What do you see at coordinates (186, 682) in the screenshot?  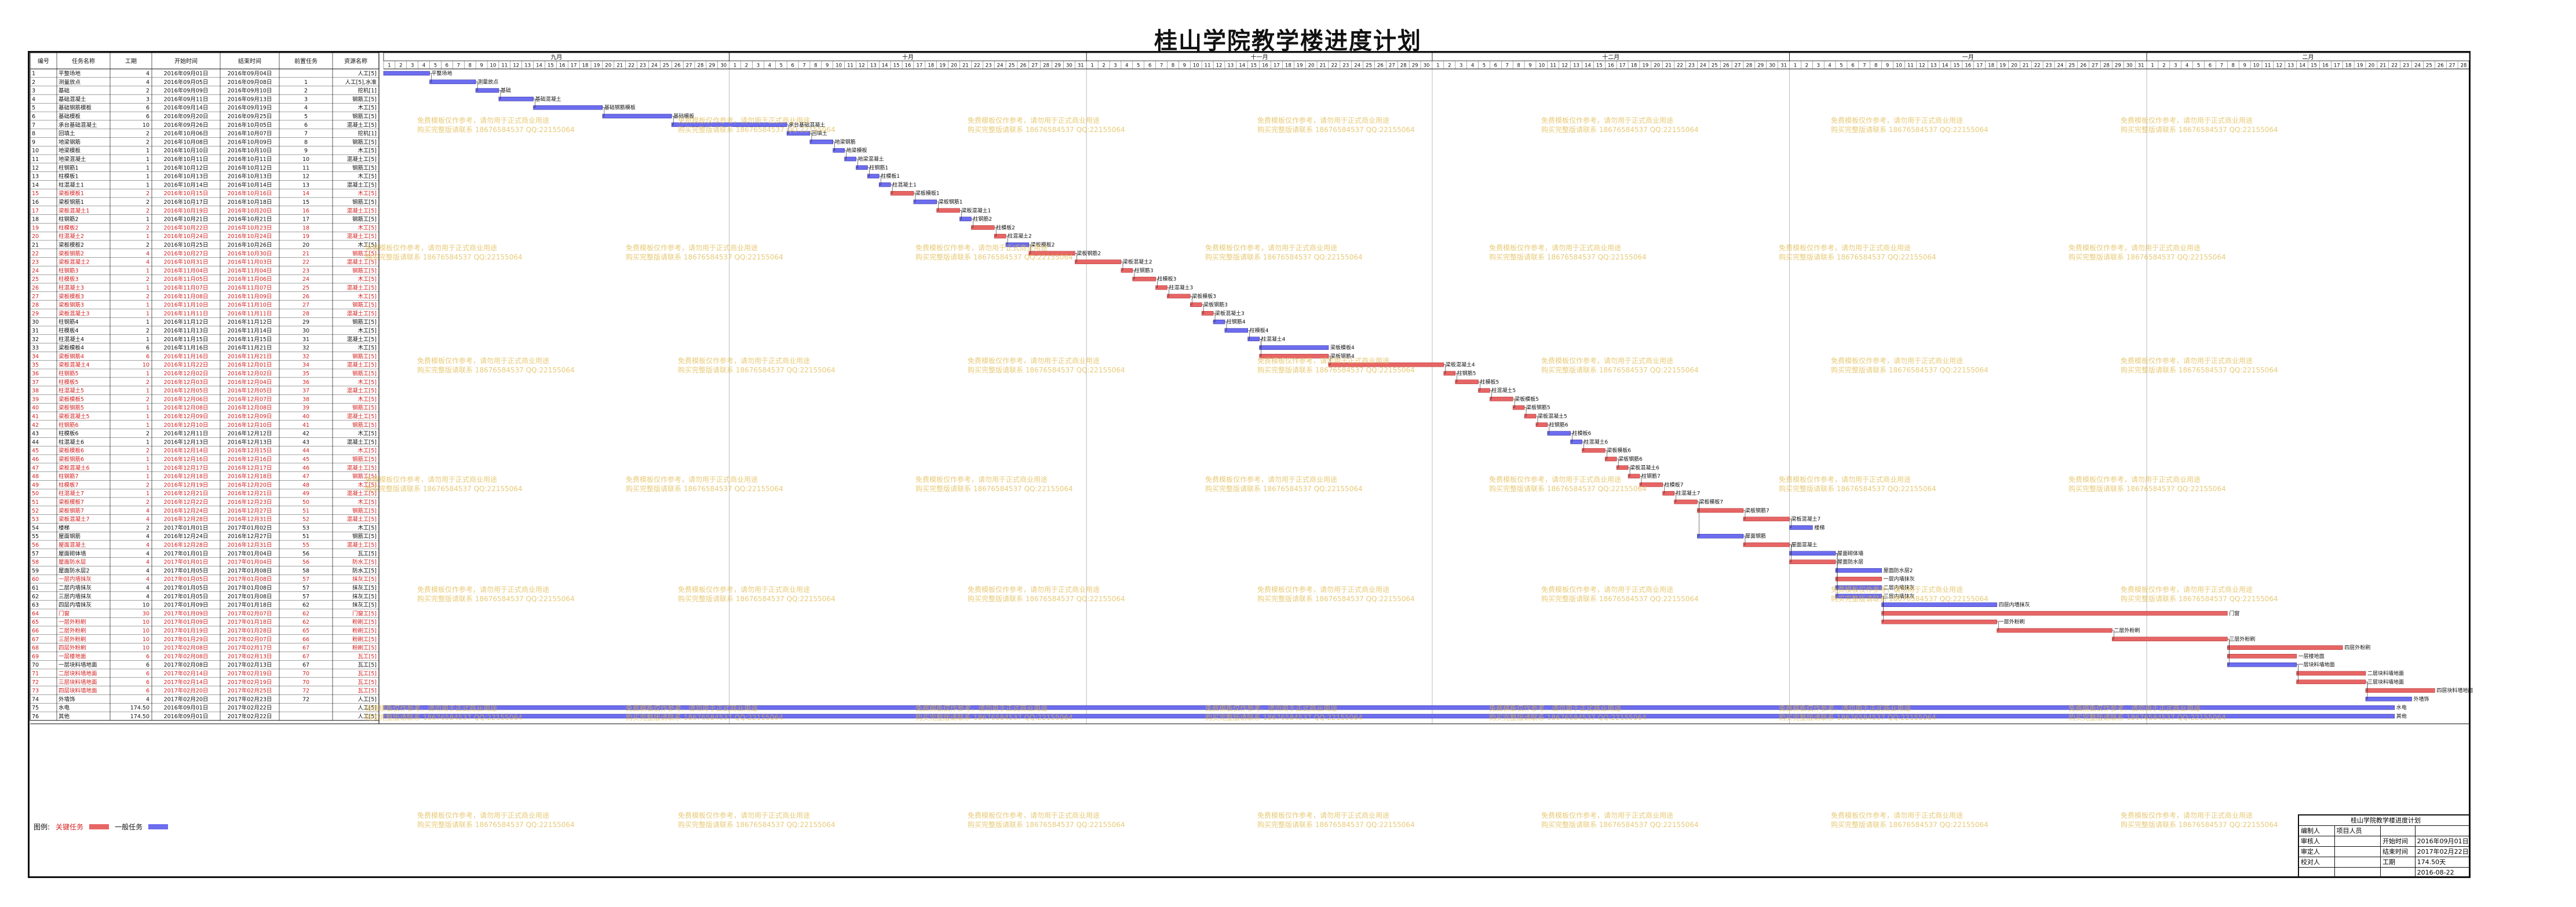 I see `table-cell: 2017年02月14日` at bounding box center [186, 682].